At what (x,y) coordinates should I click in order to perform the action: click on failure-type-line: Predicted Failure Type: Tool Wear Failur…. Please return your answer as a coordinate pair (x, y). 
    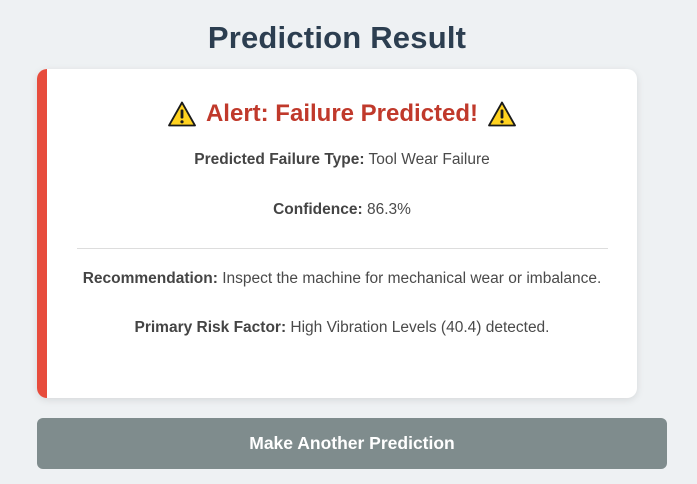
    Looking at the image, I should click on (342, 160).